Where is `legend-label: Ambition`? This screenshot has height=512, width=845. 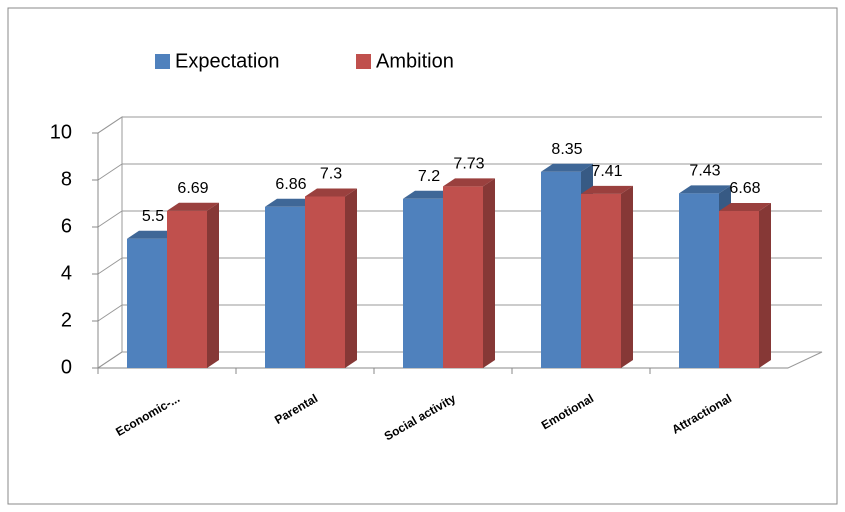
legend-label: Ambition is located at coordinates (415, 61).